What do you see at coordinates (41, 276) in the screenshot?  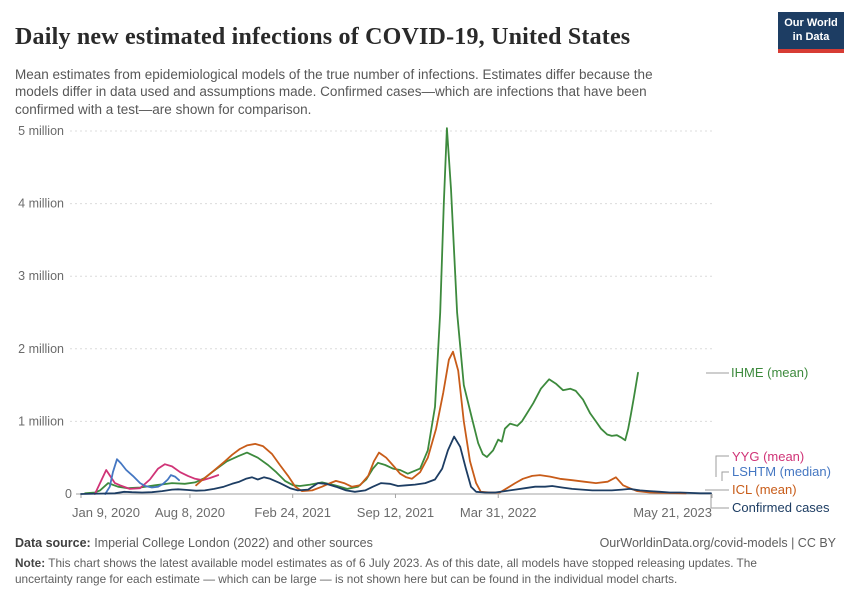 I see `svg-text: 3 million` at bounding box center [41, 276].